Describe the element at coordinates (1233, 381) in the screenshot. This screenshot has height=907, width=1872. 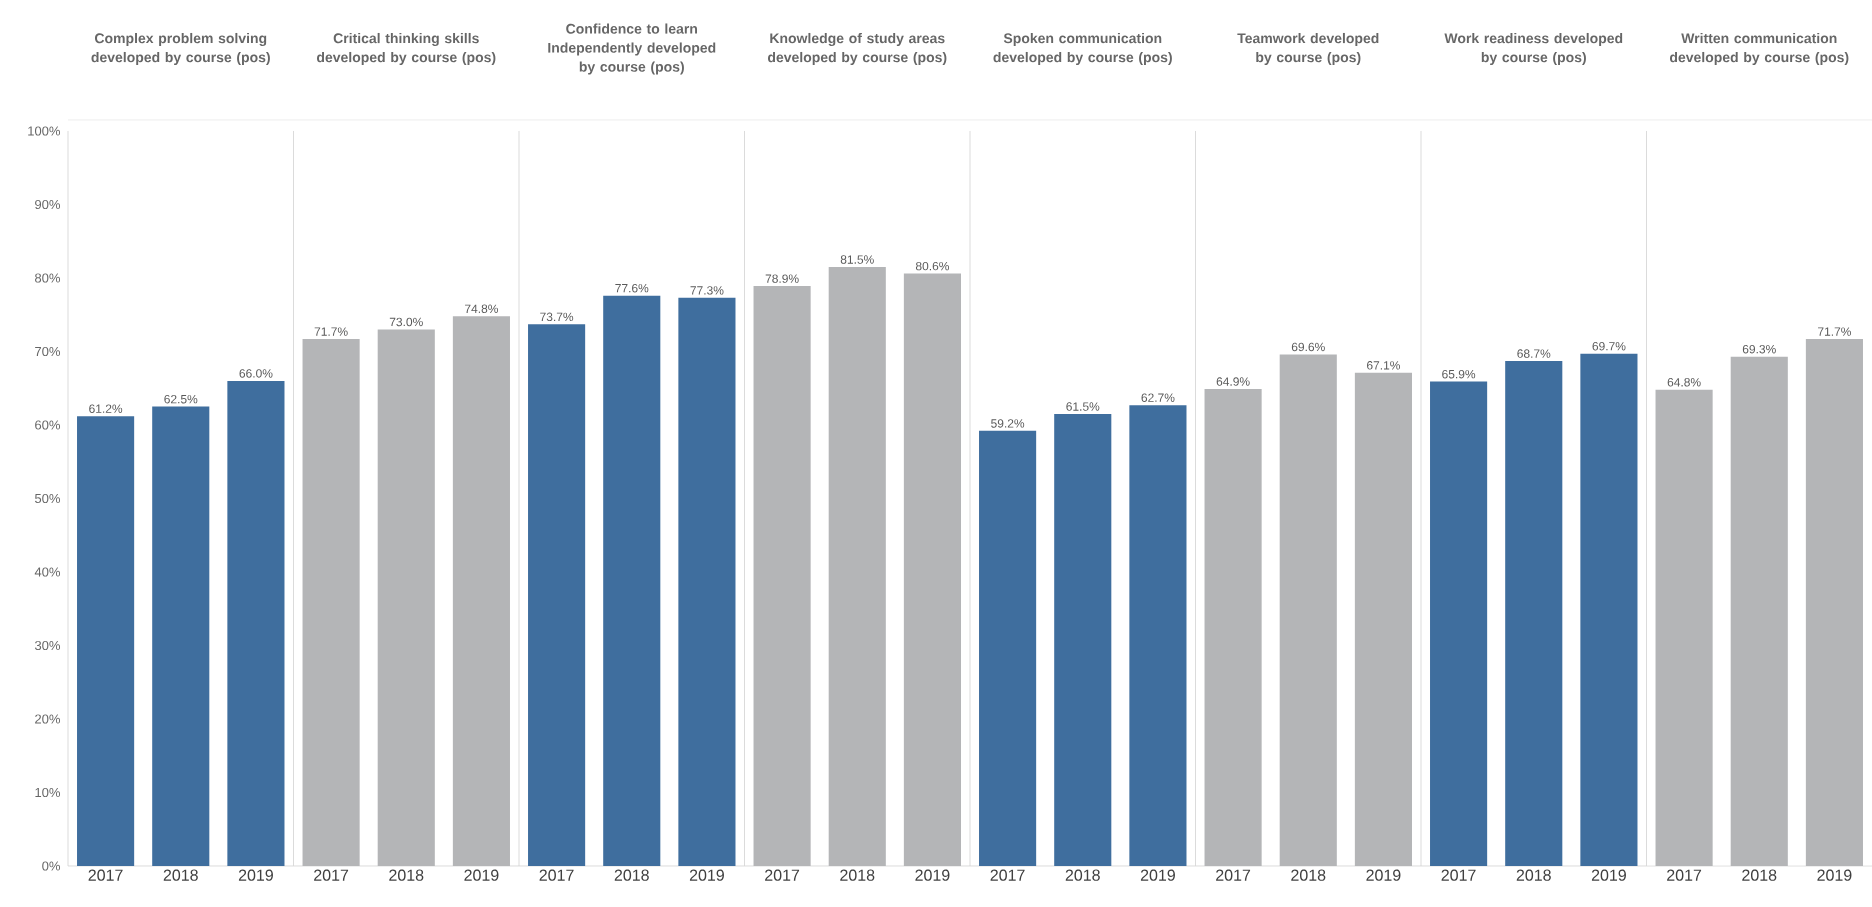
I see `data-label: 64.9%` at that location.